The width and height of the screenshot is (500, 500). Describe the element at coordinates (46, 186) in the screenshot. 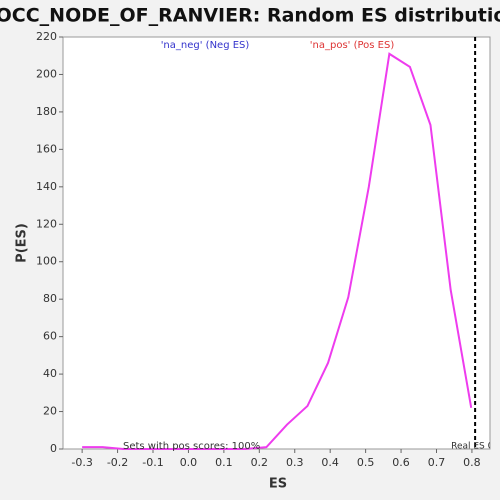

I see `y-tick-label: 140` at that location.